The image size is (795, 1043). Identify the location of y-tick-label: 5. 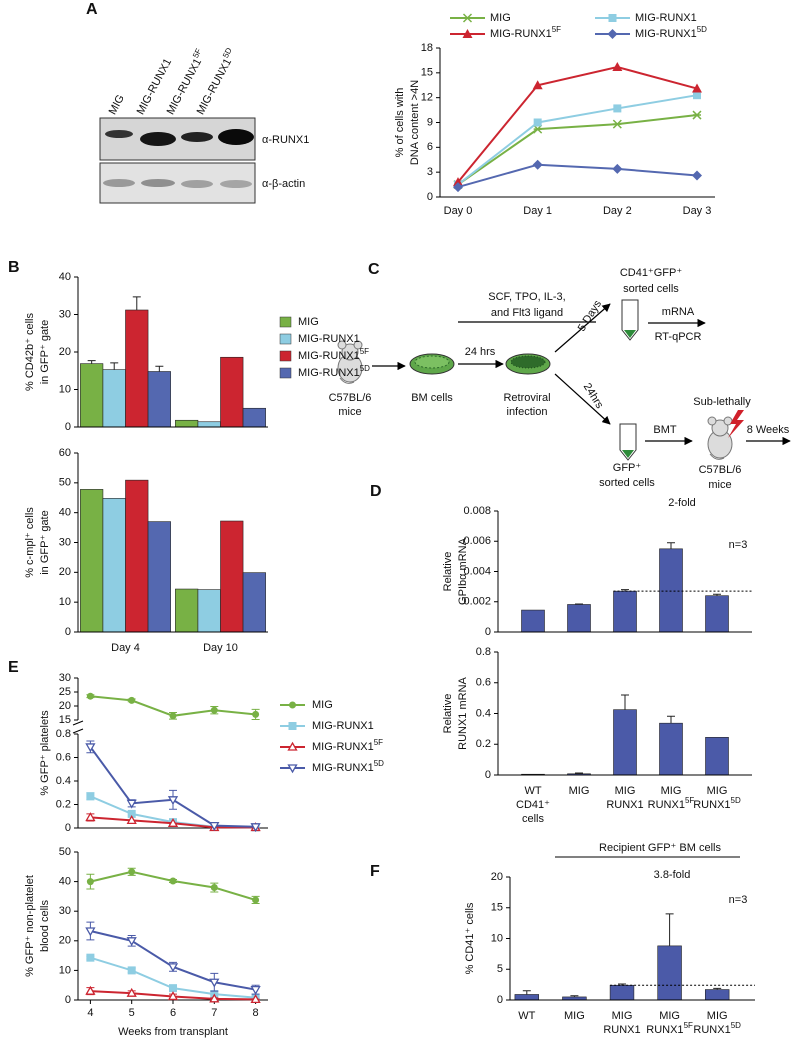
(500, 969).